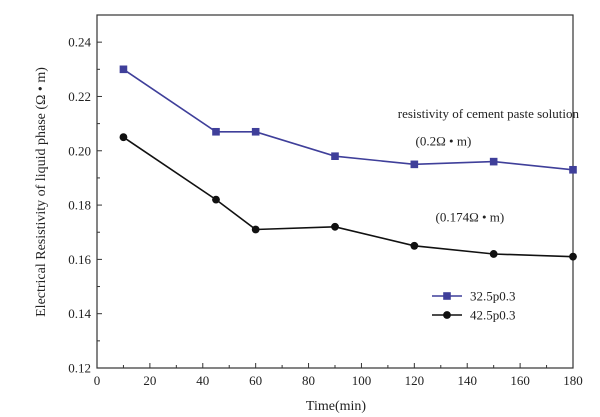 This screenshot has width=600, height=417. I want to click on annotation-2: (0.2Ω • m), so click(444, 140).